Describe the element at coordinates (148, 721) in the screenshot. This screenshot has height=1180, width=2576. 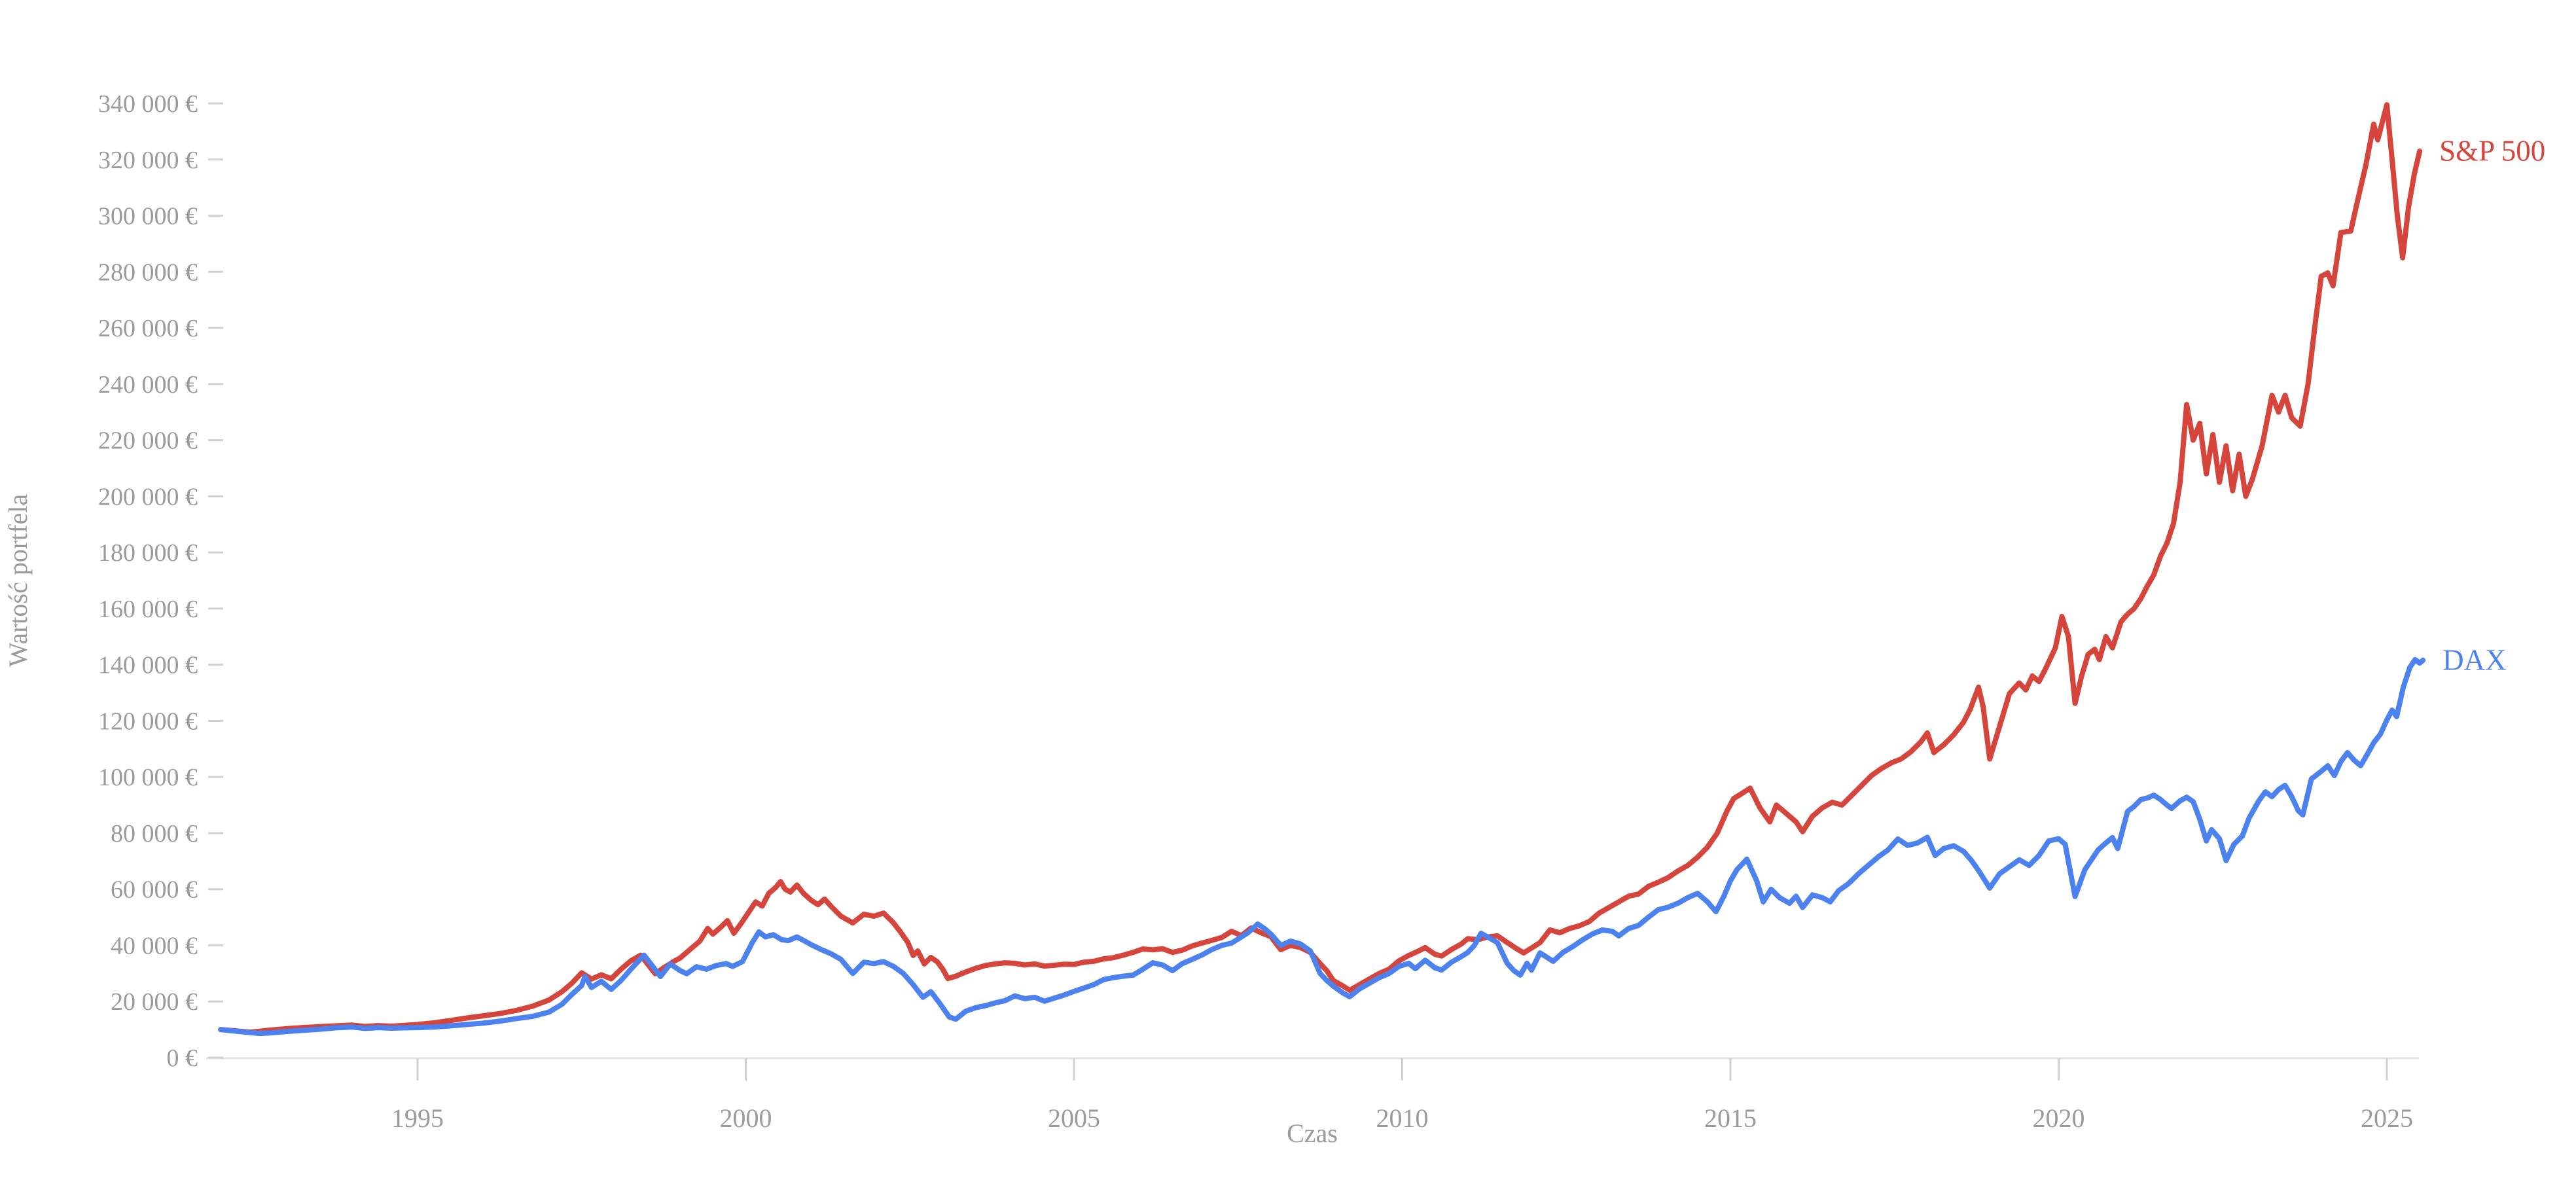
I see `y-tick-label: 120 000 €` at that location.